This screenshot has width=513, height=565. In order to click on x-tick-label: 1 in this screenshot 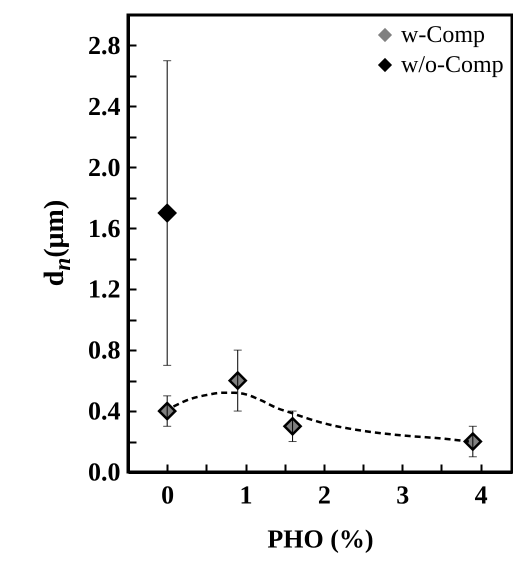, I will do `click(246, 495)`.